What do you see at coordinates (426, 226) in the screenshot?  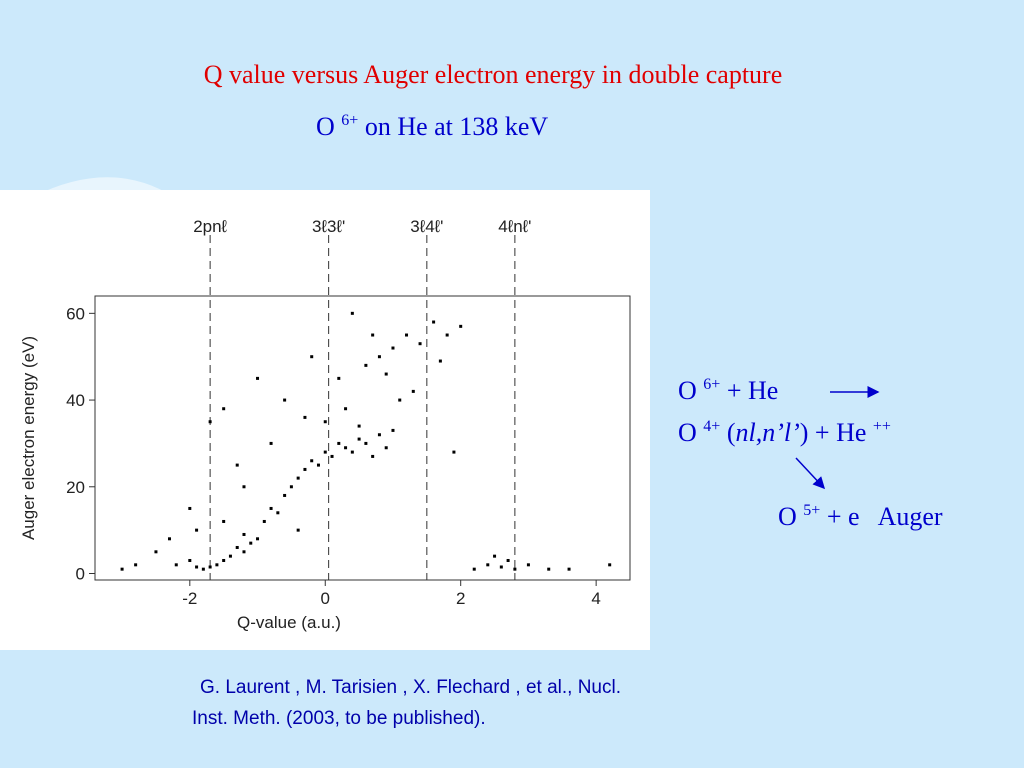 I see `marker-label: 3ℓ4ℓ'` at bounding box center [426, 226].